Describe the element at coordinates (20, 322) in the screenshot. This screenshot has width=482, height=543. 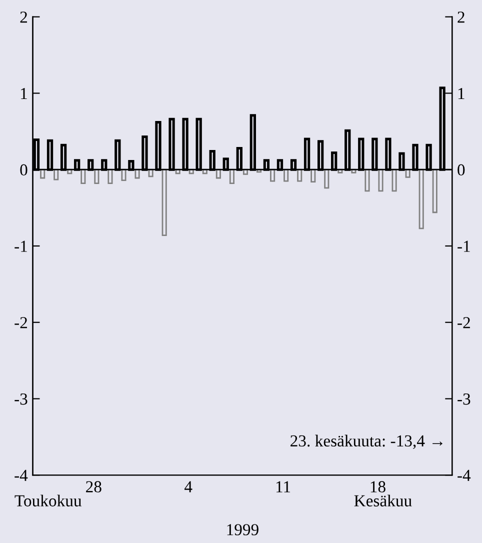
I see `y-tick-label: -2` at that location.